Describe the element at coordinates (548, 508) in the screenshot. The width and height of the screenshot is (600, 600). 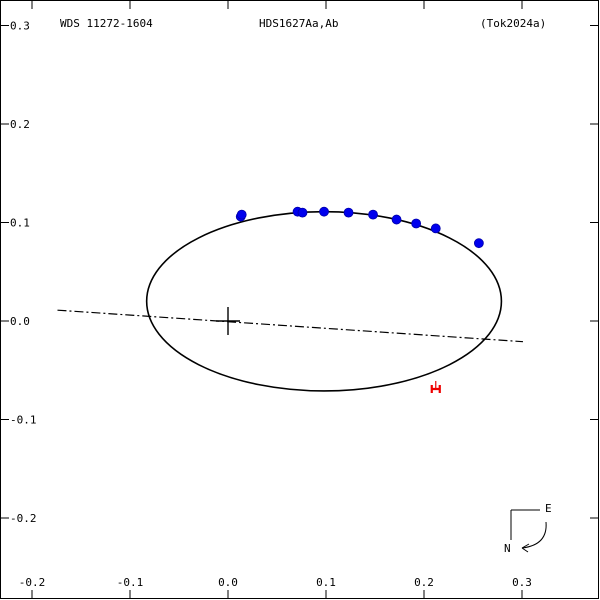
I see `compass-east-label: E` at that location.